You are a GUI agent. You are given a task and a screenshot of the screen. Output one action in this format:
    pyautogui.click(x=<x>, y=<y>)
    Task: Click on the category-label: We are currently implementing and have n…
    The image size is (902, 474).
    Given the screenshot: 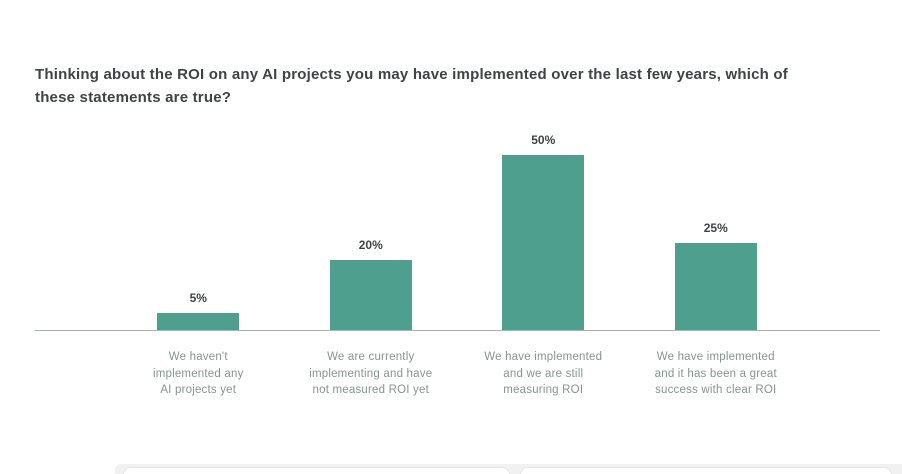 What is the action you would take?
    pyautogui.click(x=371, y=374)
    